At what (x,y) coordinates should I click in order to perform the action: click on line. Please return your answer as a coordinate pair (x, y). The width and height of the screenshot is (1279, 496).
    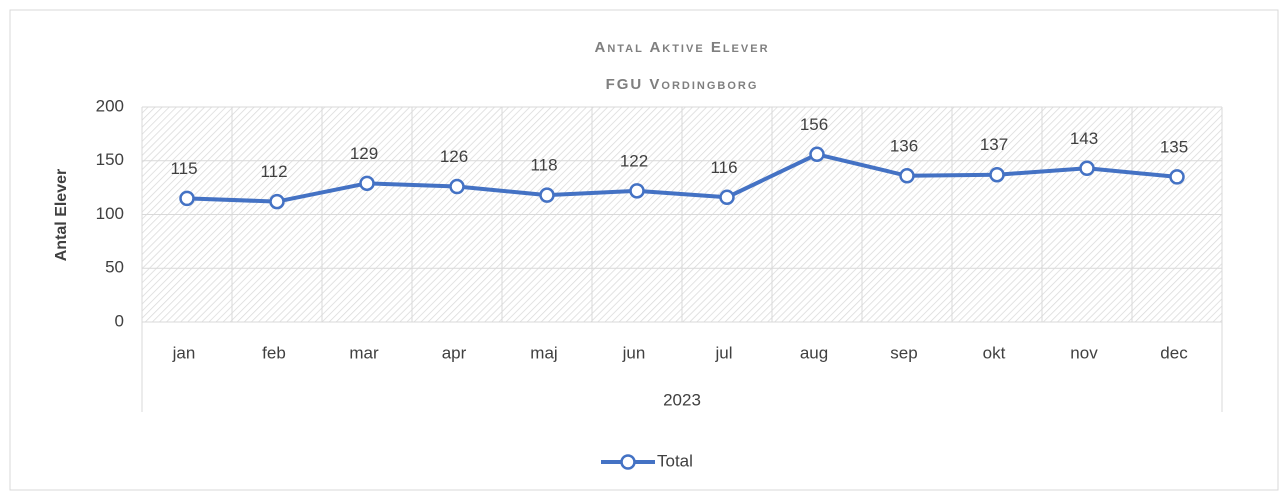
    Looking at the image, I should click on (682, 178).